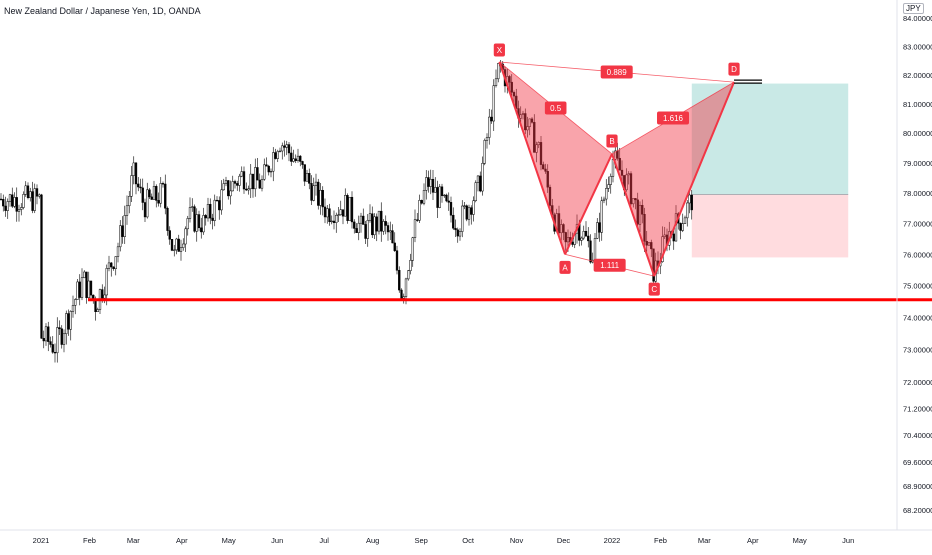 The width and height of the screenshot is (932, 555). What do you see at coordinates (633, 215) in the screenshot?
I see `leg-bc` at bounding box center [633, 215].